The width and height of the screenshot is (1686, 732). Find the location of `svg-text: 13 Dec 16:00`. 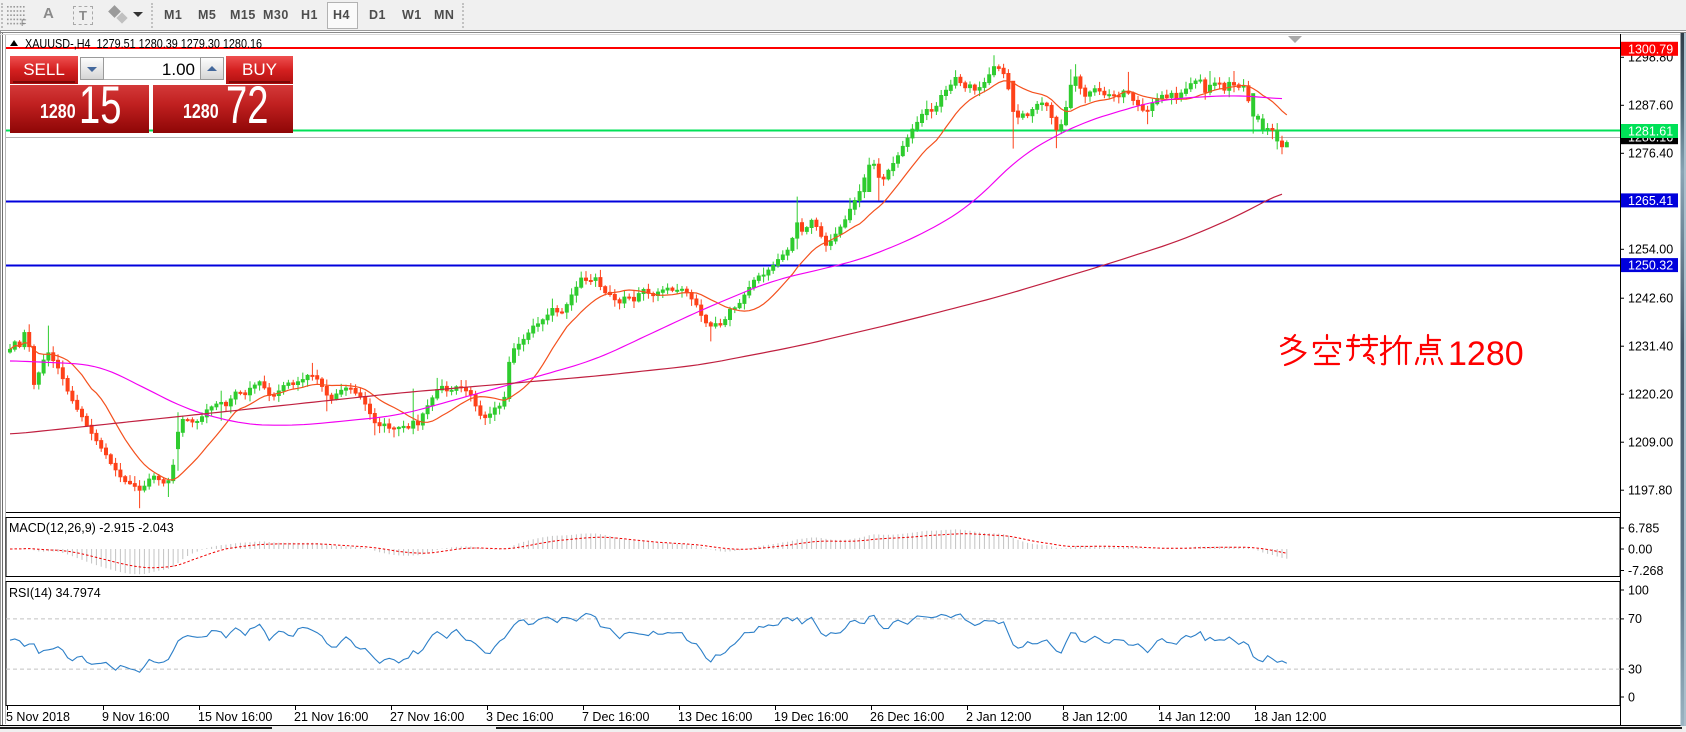

svg-text: 13 Dec 16:00 is located at coordinates (715, 717).